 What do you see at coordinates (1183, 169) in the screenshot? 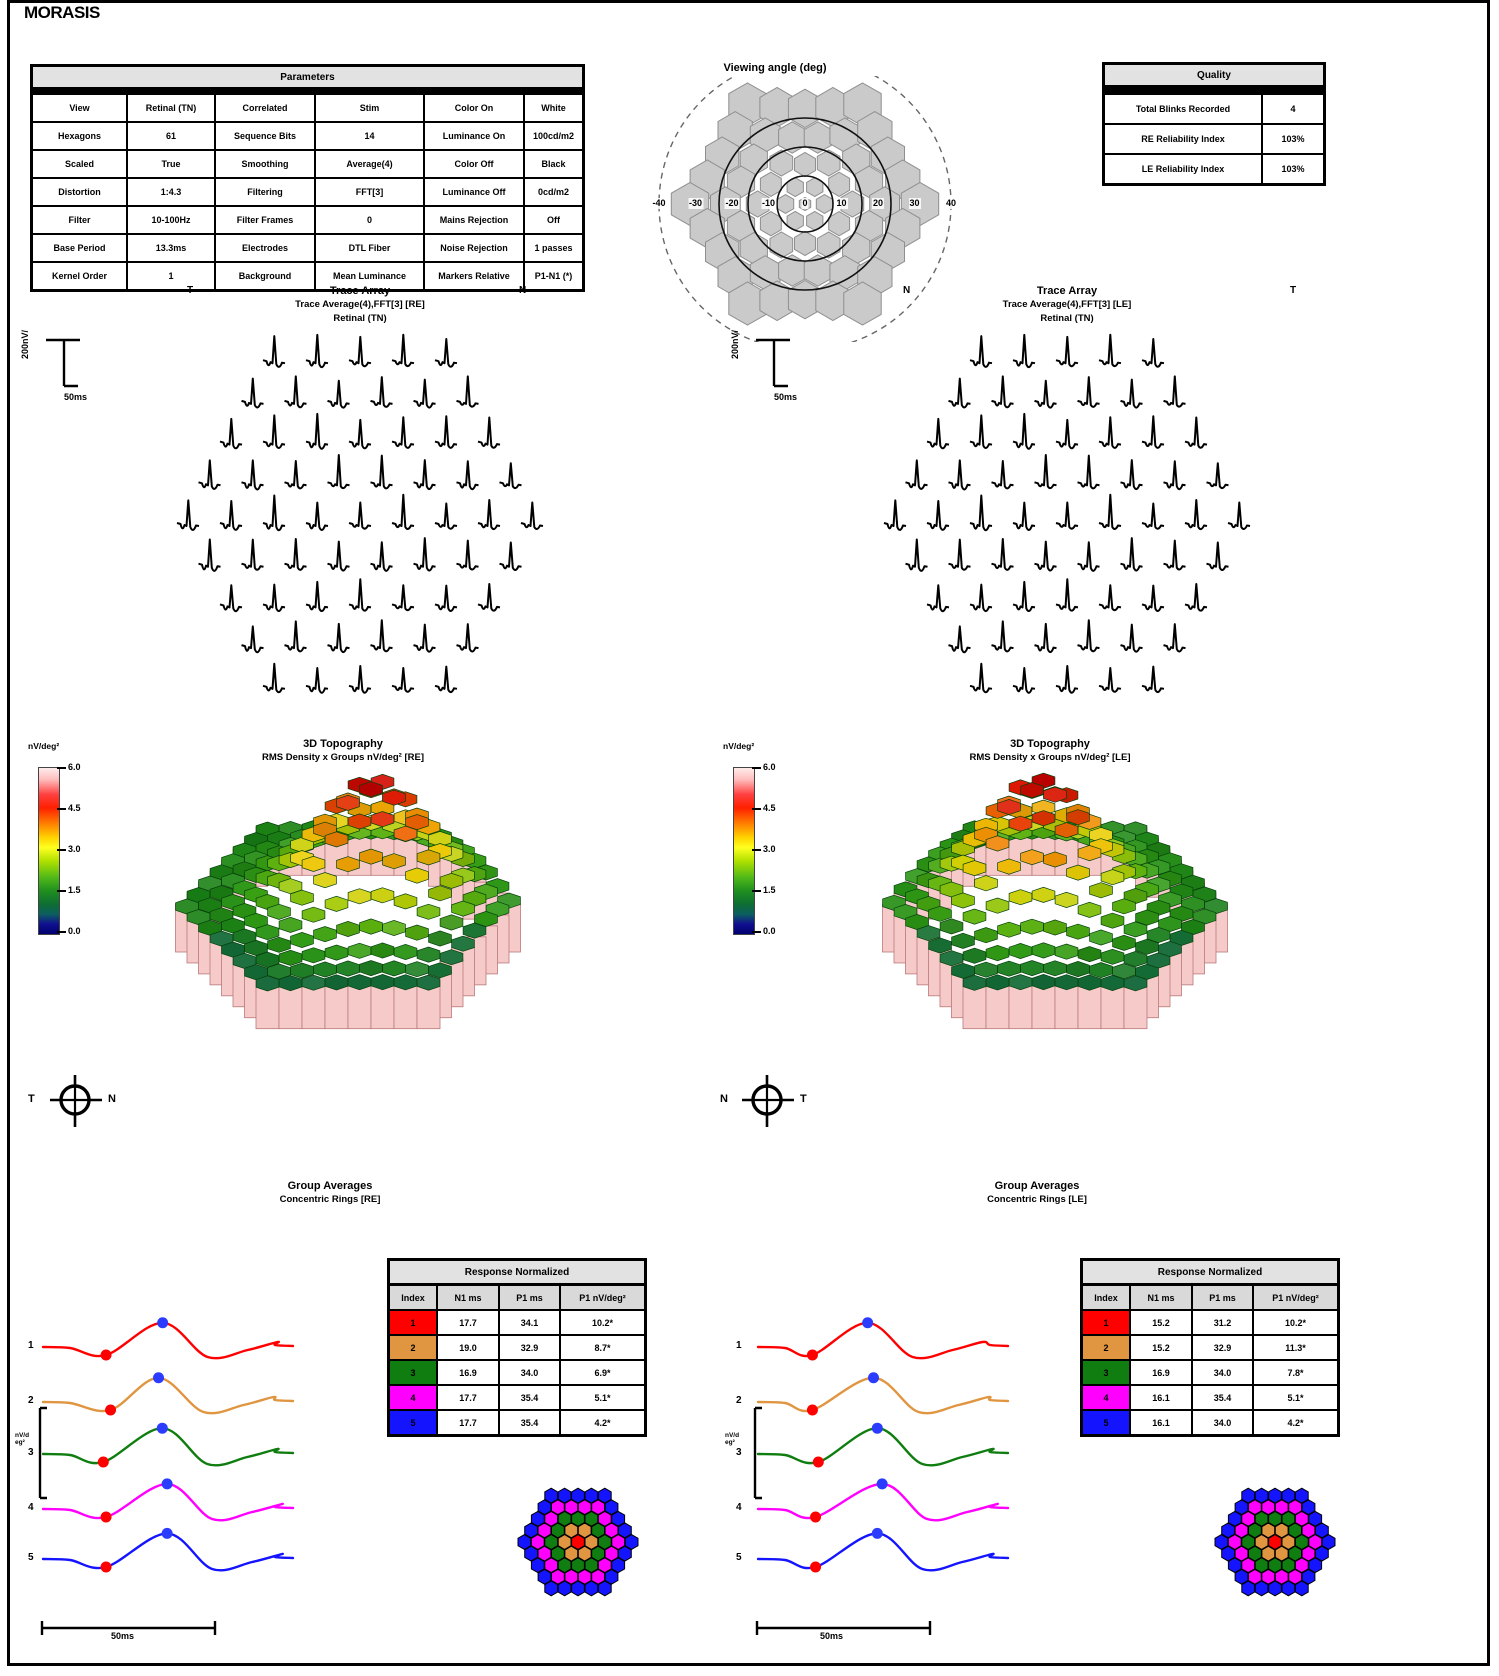
I see `quality-metric-label: LE Reliability Index` at bounding box center [1183, 169].